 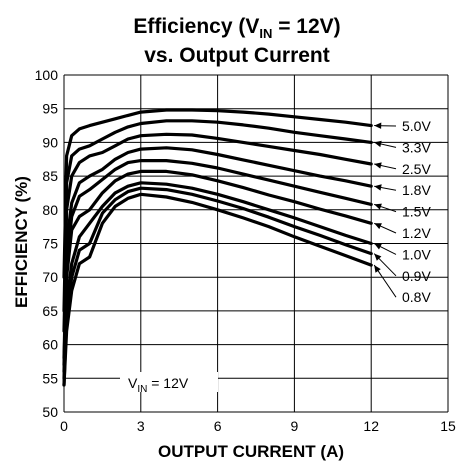 What do you see at coordinates (196, 26) in the screenshot?
I see `chart-title-main: Efficiency (V` at bounding box center [196, 26].